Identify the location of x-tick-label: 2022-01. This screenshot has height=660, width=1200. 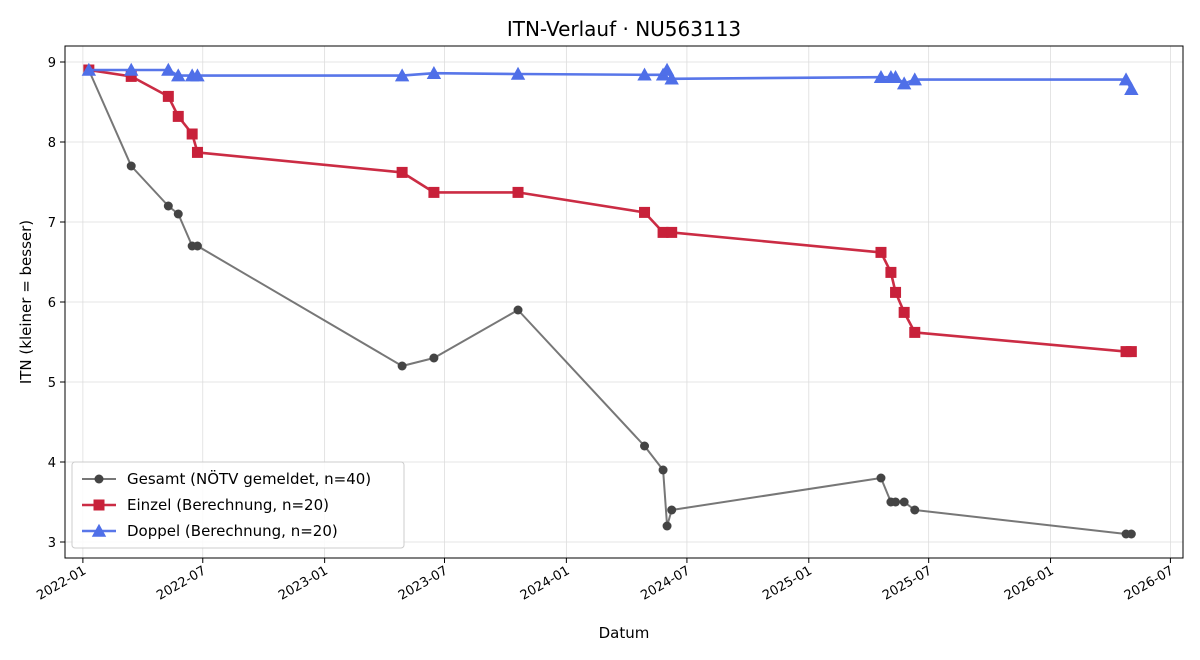
(61, 583).